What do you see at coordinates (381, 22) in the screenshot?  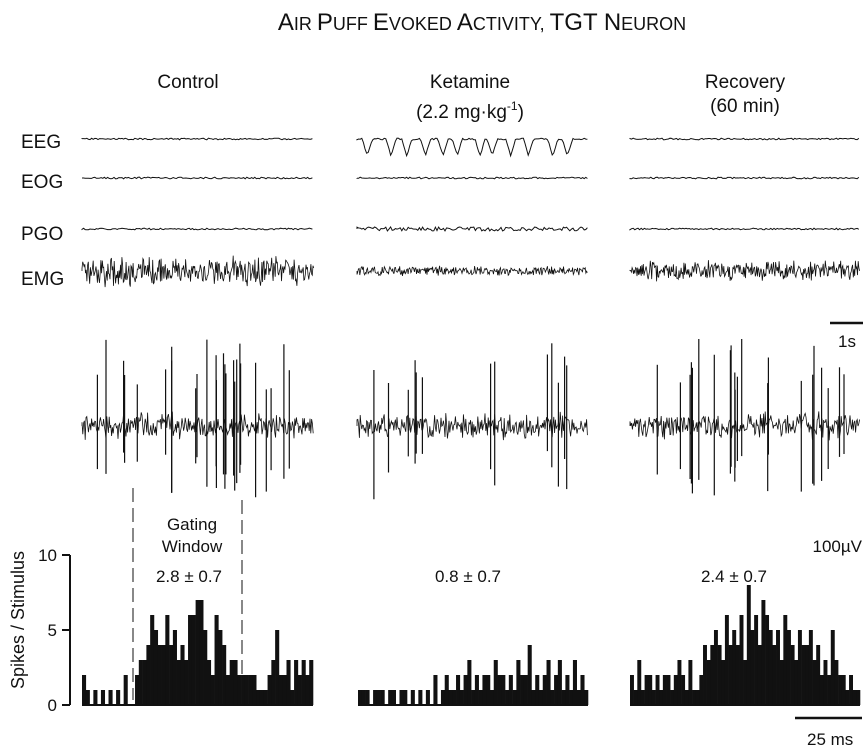 I see `title-part-cap: E` at bounding box center [381, 22].